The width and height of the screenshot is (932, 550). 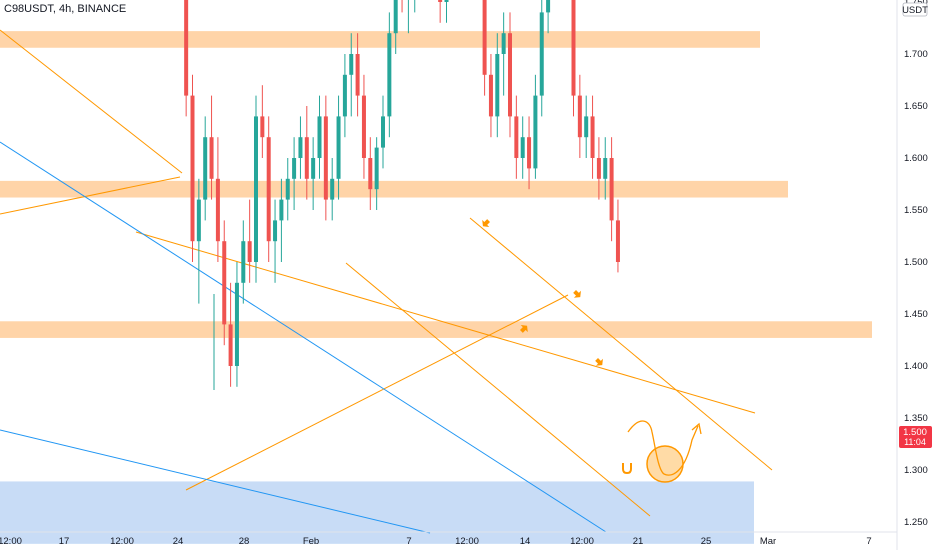 I want to click on projection-path, so click(x=663, y=448).